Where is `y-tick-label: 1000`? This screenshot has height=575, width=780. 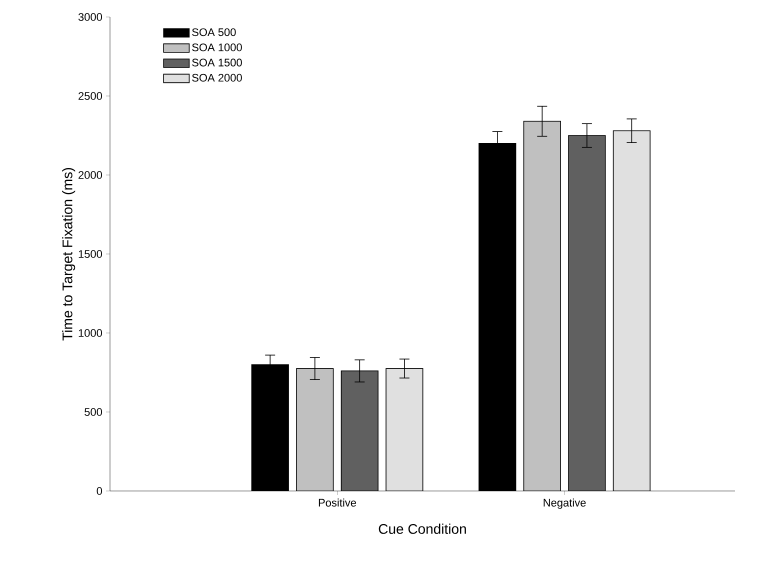
y-tick-label: 1000 is located at coordinates (90, 333).